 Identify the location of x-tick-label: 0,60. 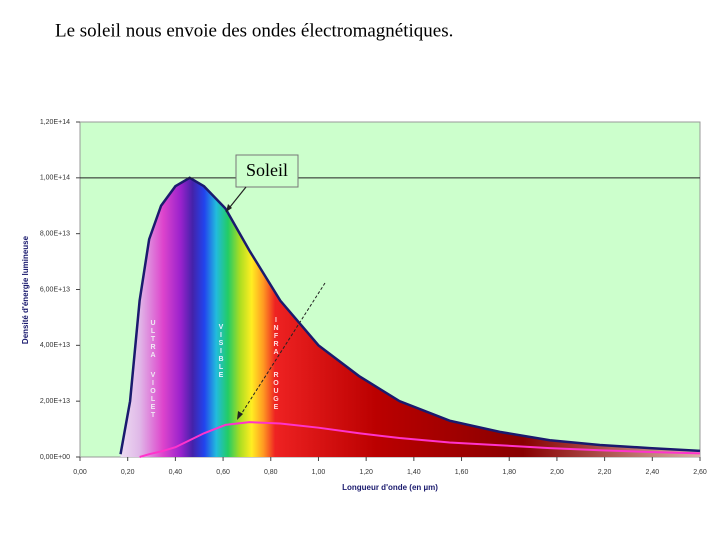
(223, 472).